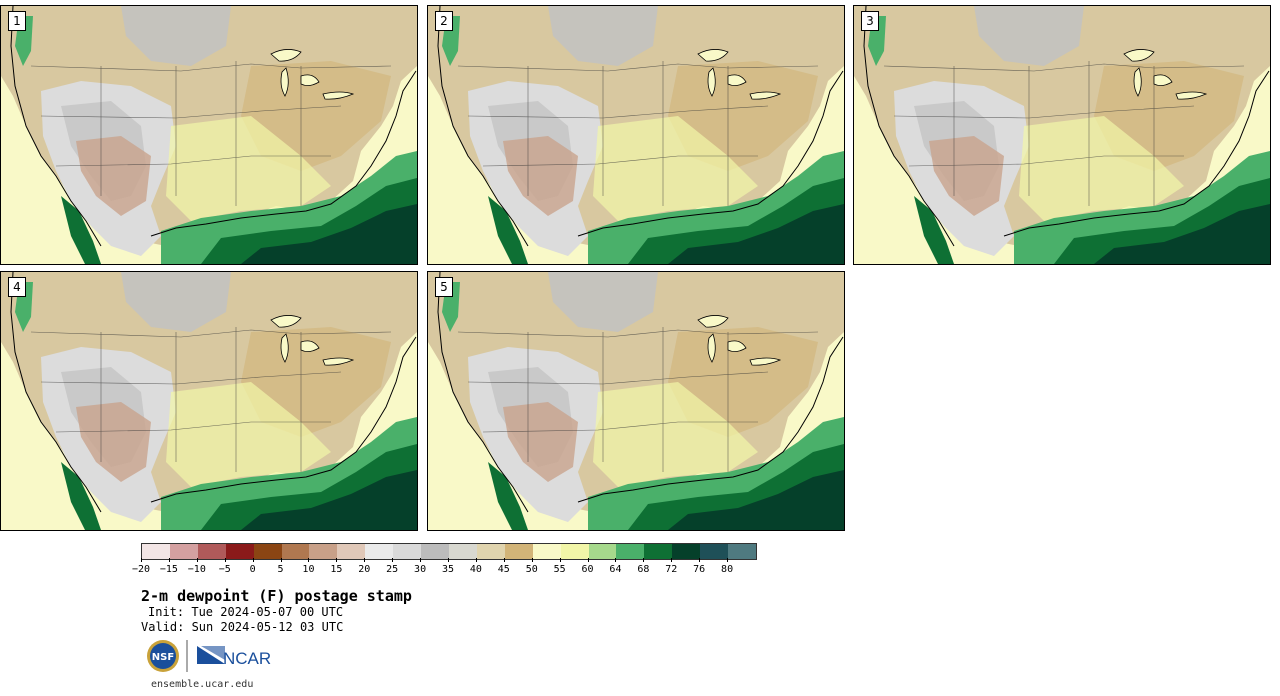 This screenshot has width=1280, height=696. I want to click on colorbar-tick-label: 40, so click(475, 569).